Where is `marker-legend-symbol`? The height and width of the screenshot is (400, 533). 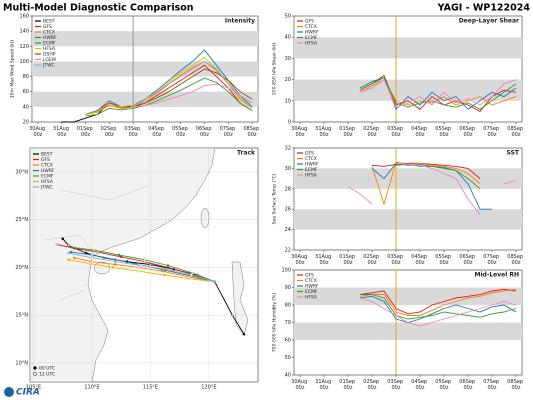
marker-legend-symbol is located at coordinates (35, 368).